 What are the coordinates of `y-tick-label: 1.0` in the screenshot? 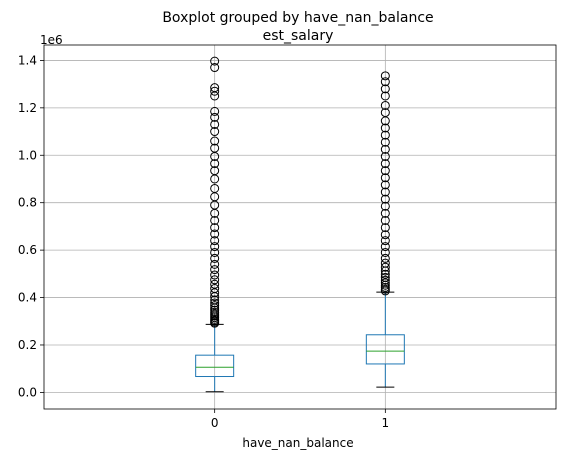 It's located at (27, 155).